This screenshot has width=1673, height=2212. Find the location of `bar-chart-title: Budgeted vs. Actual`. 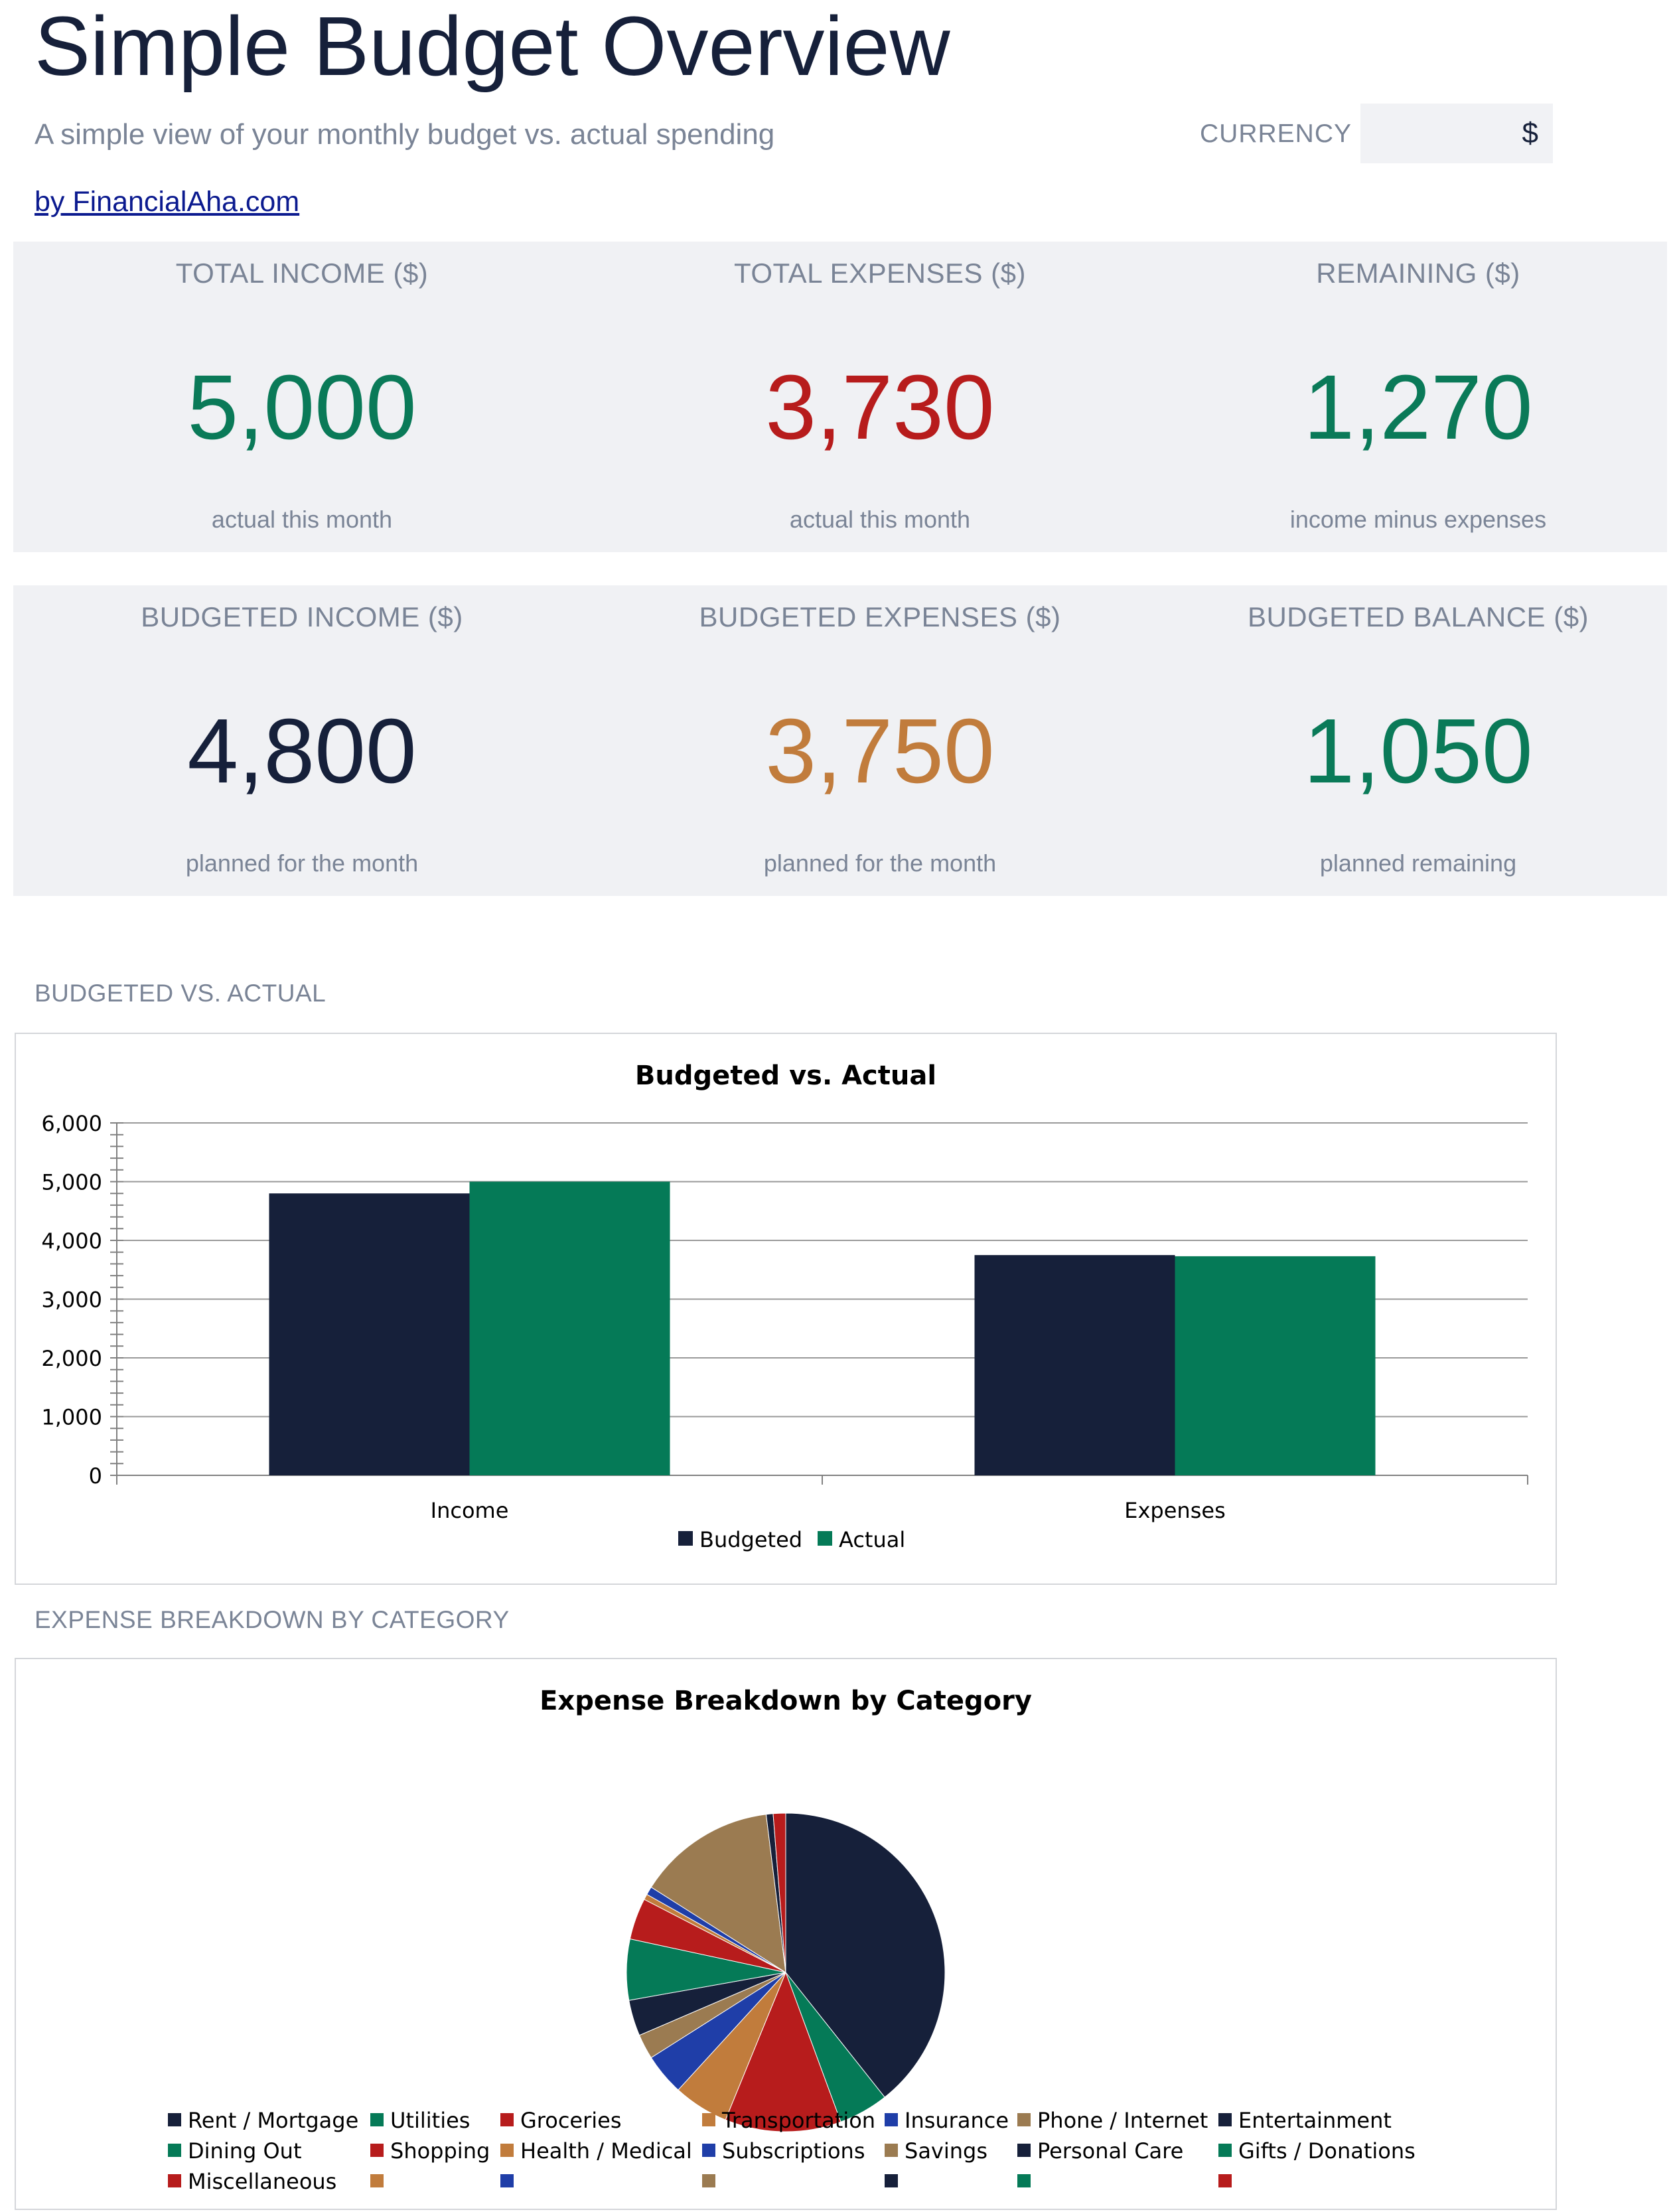

bar-chart-title: Budgeted vs. Actual is located at coordinates (786, 1076).